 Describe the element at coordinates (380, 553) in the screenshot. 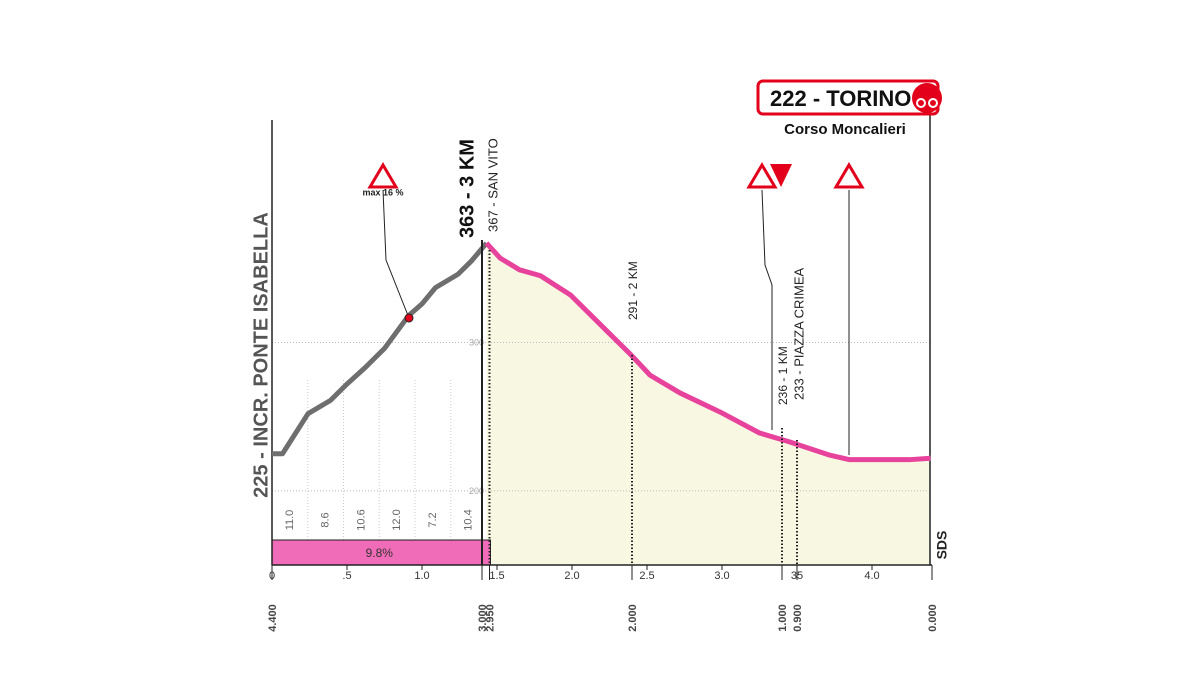

I see `average-label: 9.8%` at that location.